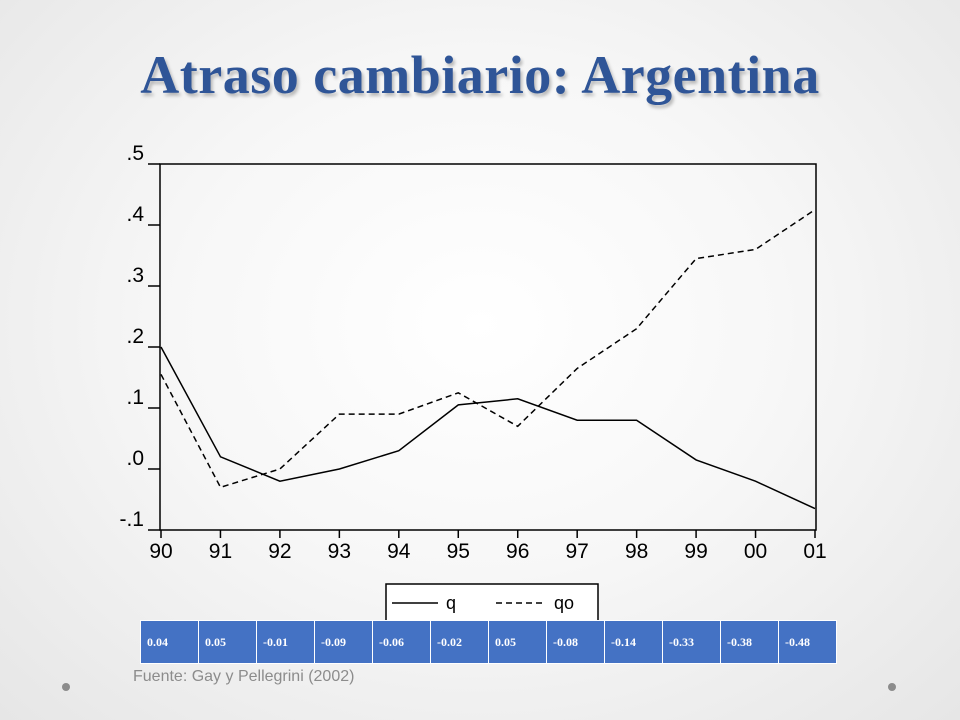  I want to click on table-cell: -0.01, so click(285, 642).